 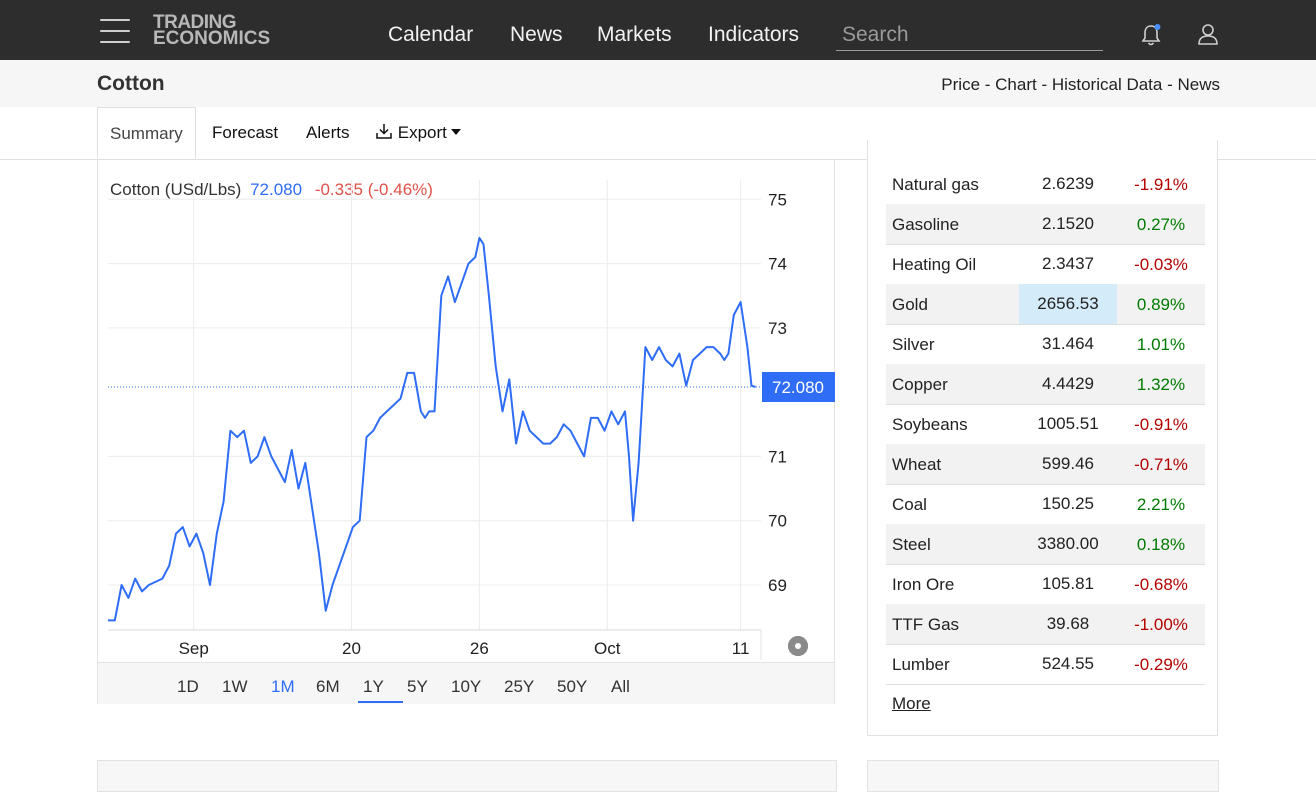 I want to click on range-1m: 1M, so click(x=283, y=686).